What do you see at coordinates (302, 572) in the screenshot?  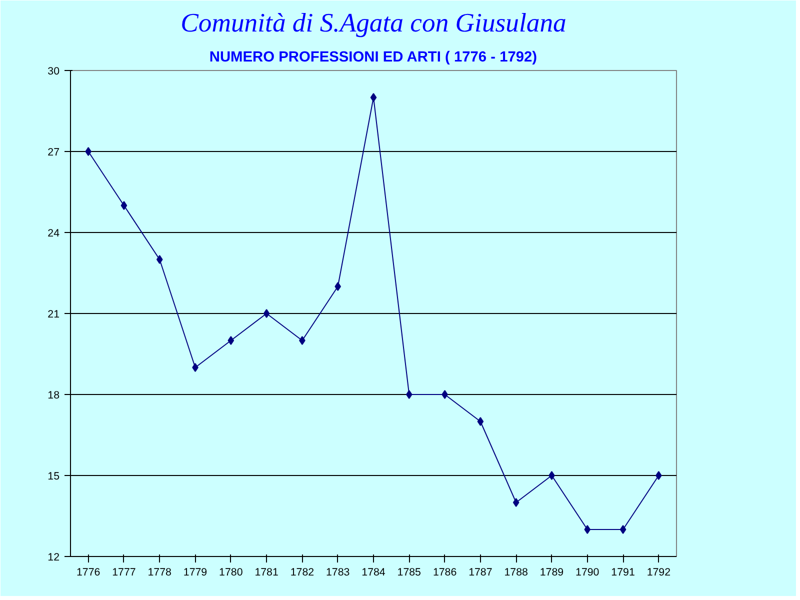 I see `x-tick-label: 1782` at bounding box center [302, 572].